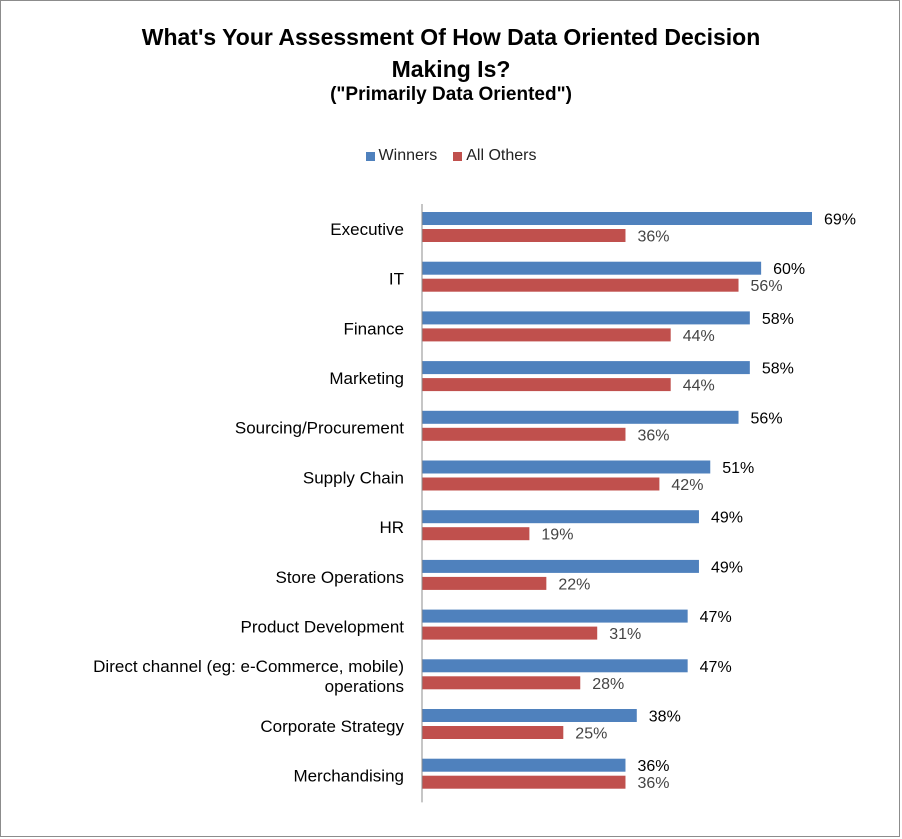  I want to click on legend-swatch-winners, so click(370, 156).